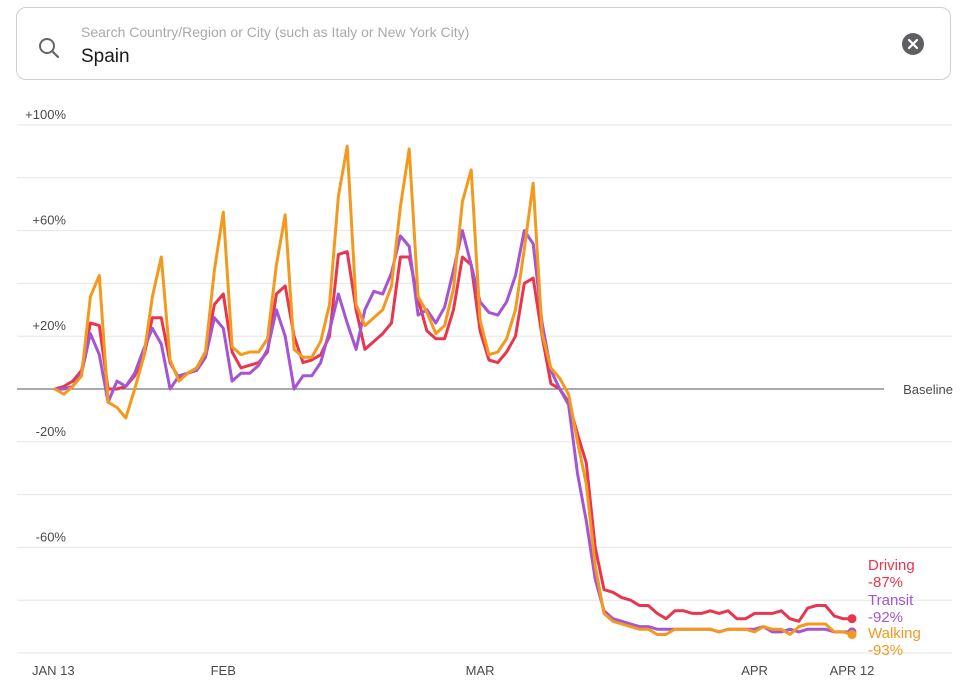 This screenshot has height=690, width=979. Describe the element at coordinates (891, 600) in the screenshot. I see `series-name-label: Transit` at that location.